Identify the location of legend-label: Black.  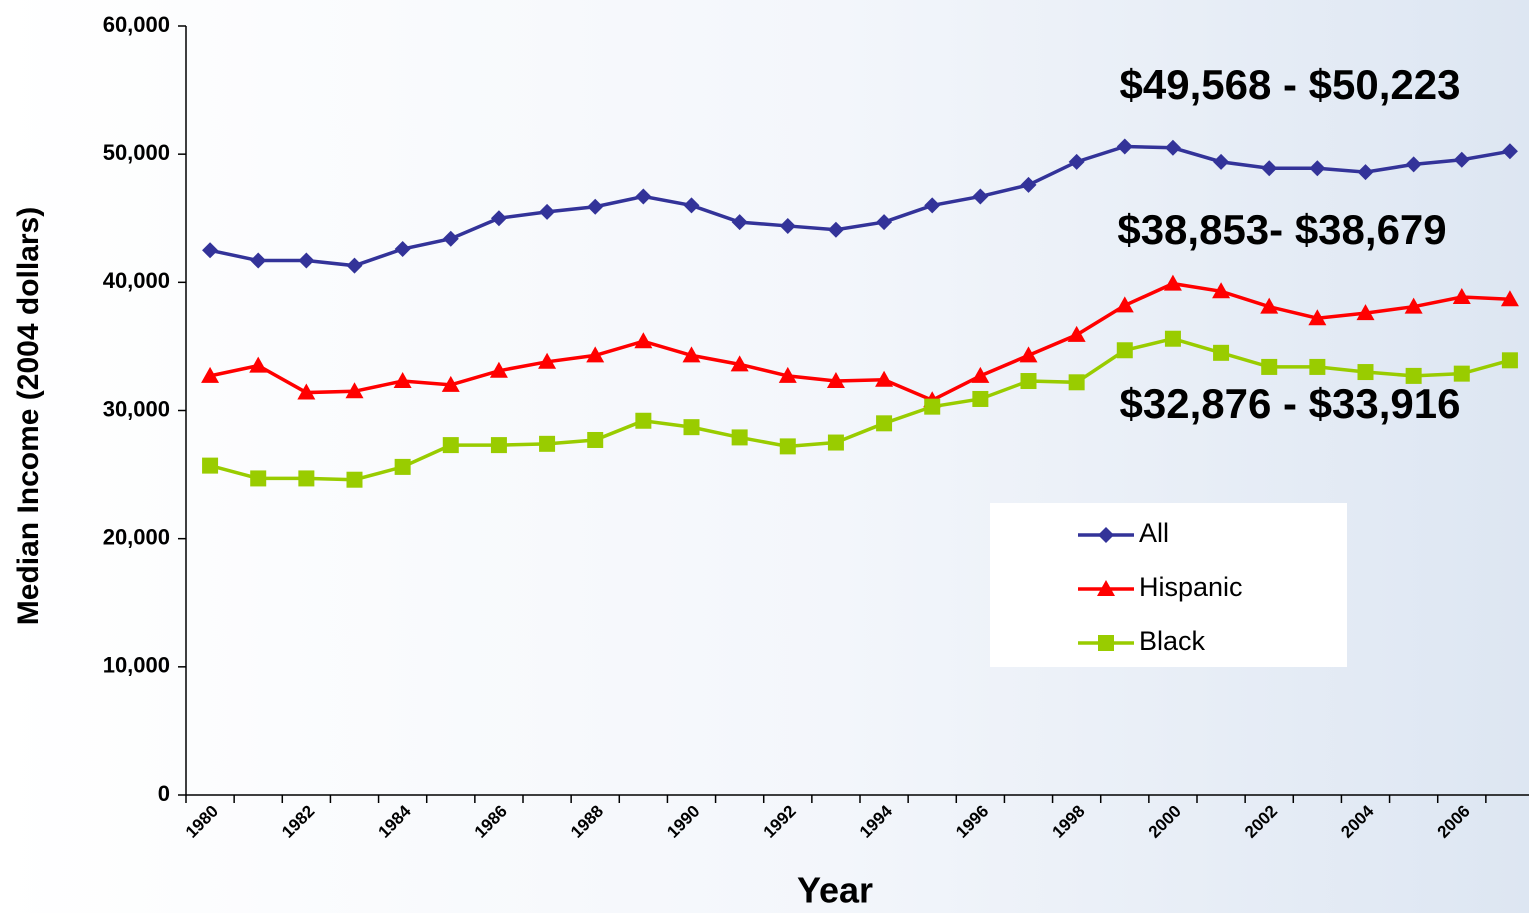
(1172, 641).